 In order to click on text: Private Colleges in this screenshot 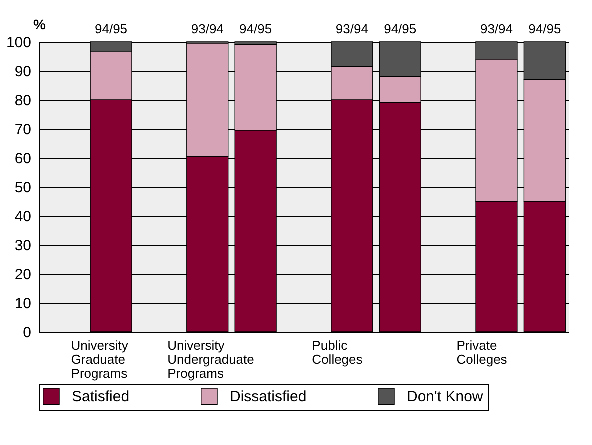, I will do `click(482, 352)`.